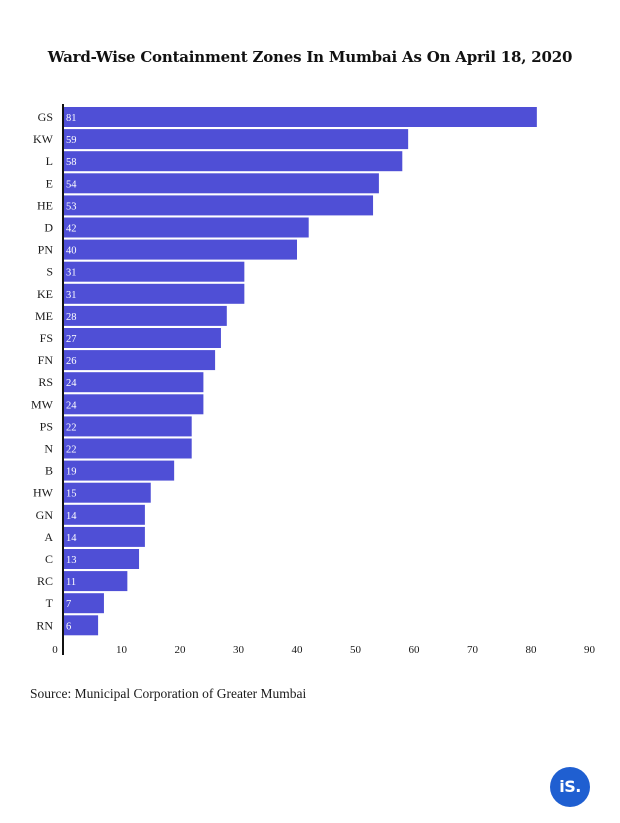  What do you see at coordinates (44, 316) in the screenshot?
I see `category-label-me: ME` at bounding box center [44, 316].